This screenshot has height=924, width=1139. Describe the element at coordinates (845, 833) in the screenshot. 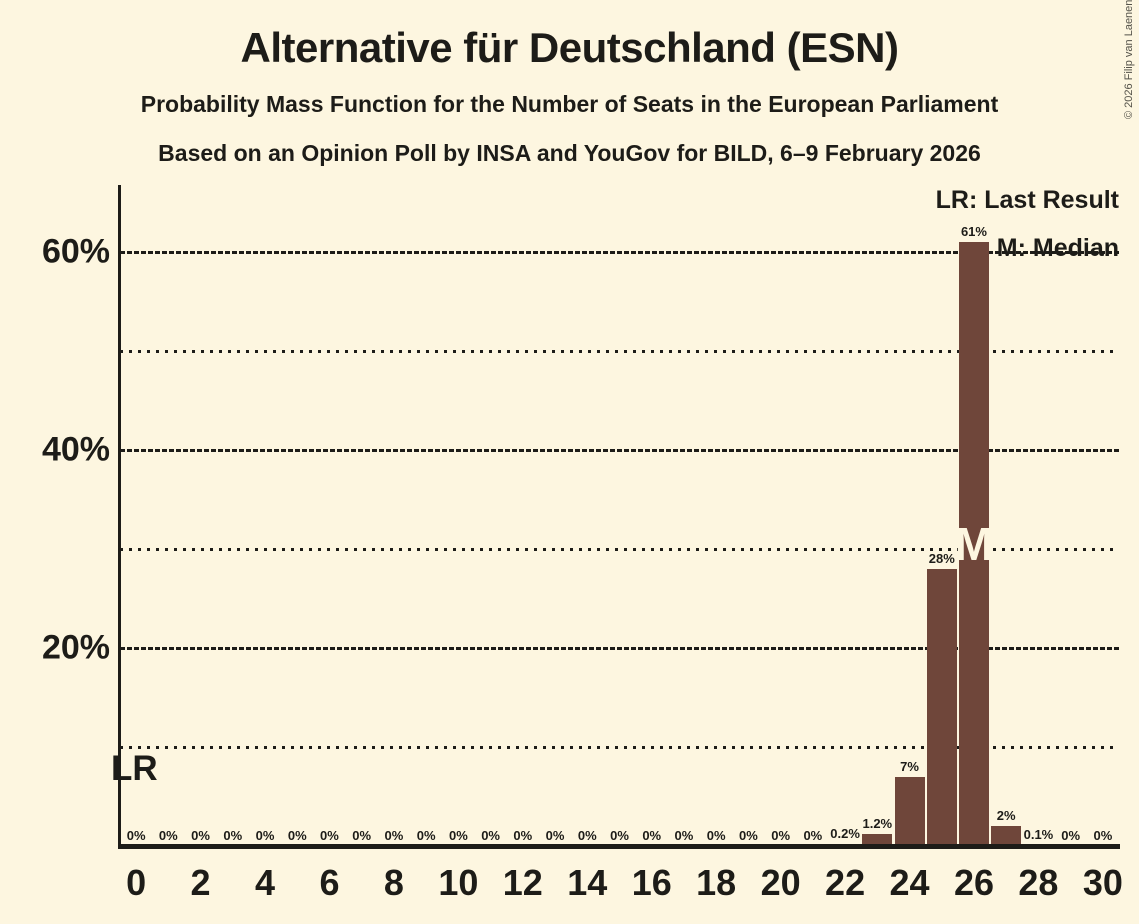

I see `bar-value-label-seat-22: 0.2%` at that location.